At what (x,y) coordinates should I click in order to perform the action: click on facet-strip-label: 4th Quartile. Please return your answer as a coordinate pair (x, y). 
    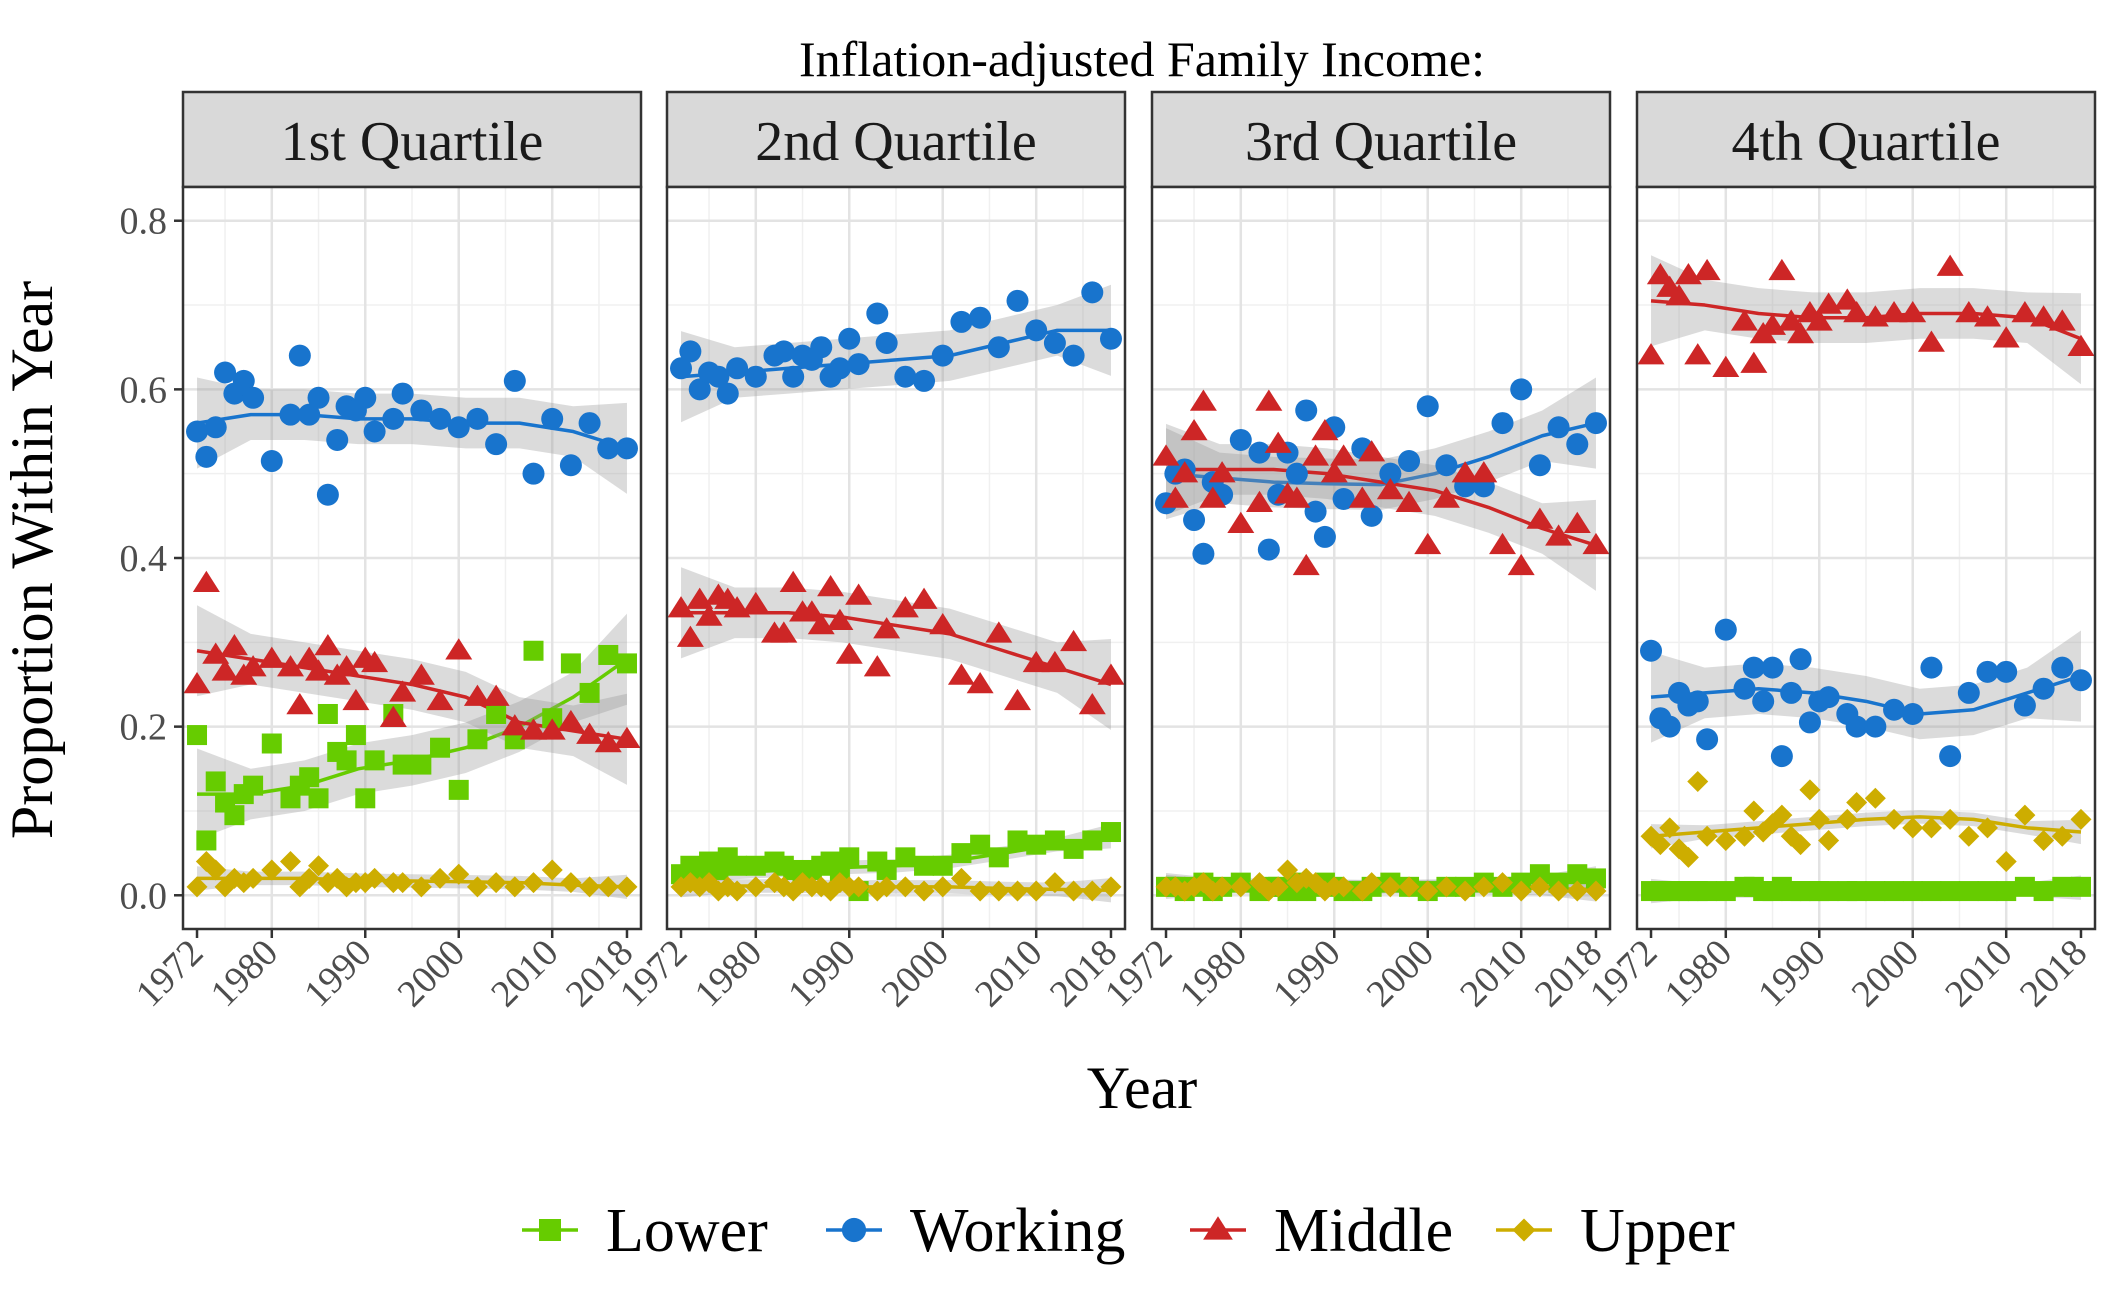
    Looking at the image, I should click on (1865, 142).